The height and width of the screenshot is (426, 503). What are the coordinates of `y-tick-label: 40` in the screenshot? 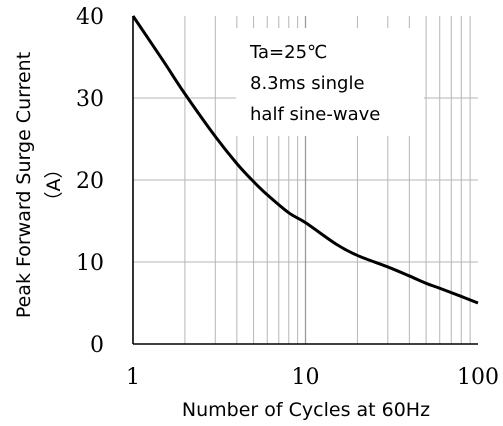 It's located at (90, 17).